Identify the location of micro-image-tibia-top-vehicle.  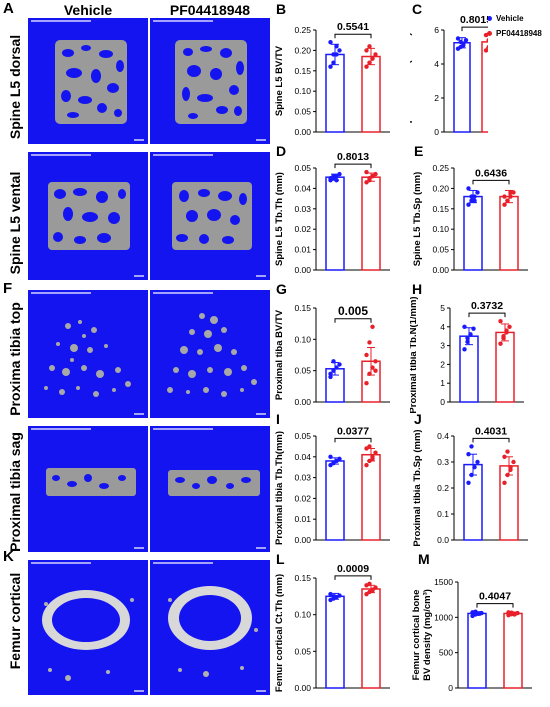
(88, 354).